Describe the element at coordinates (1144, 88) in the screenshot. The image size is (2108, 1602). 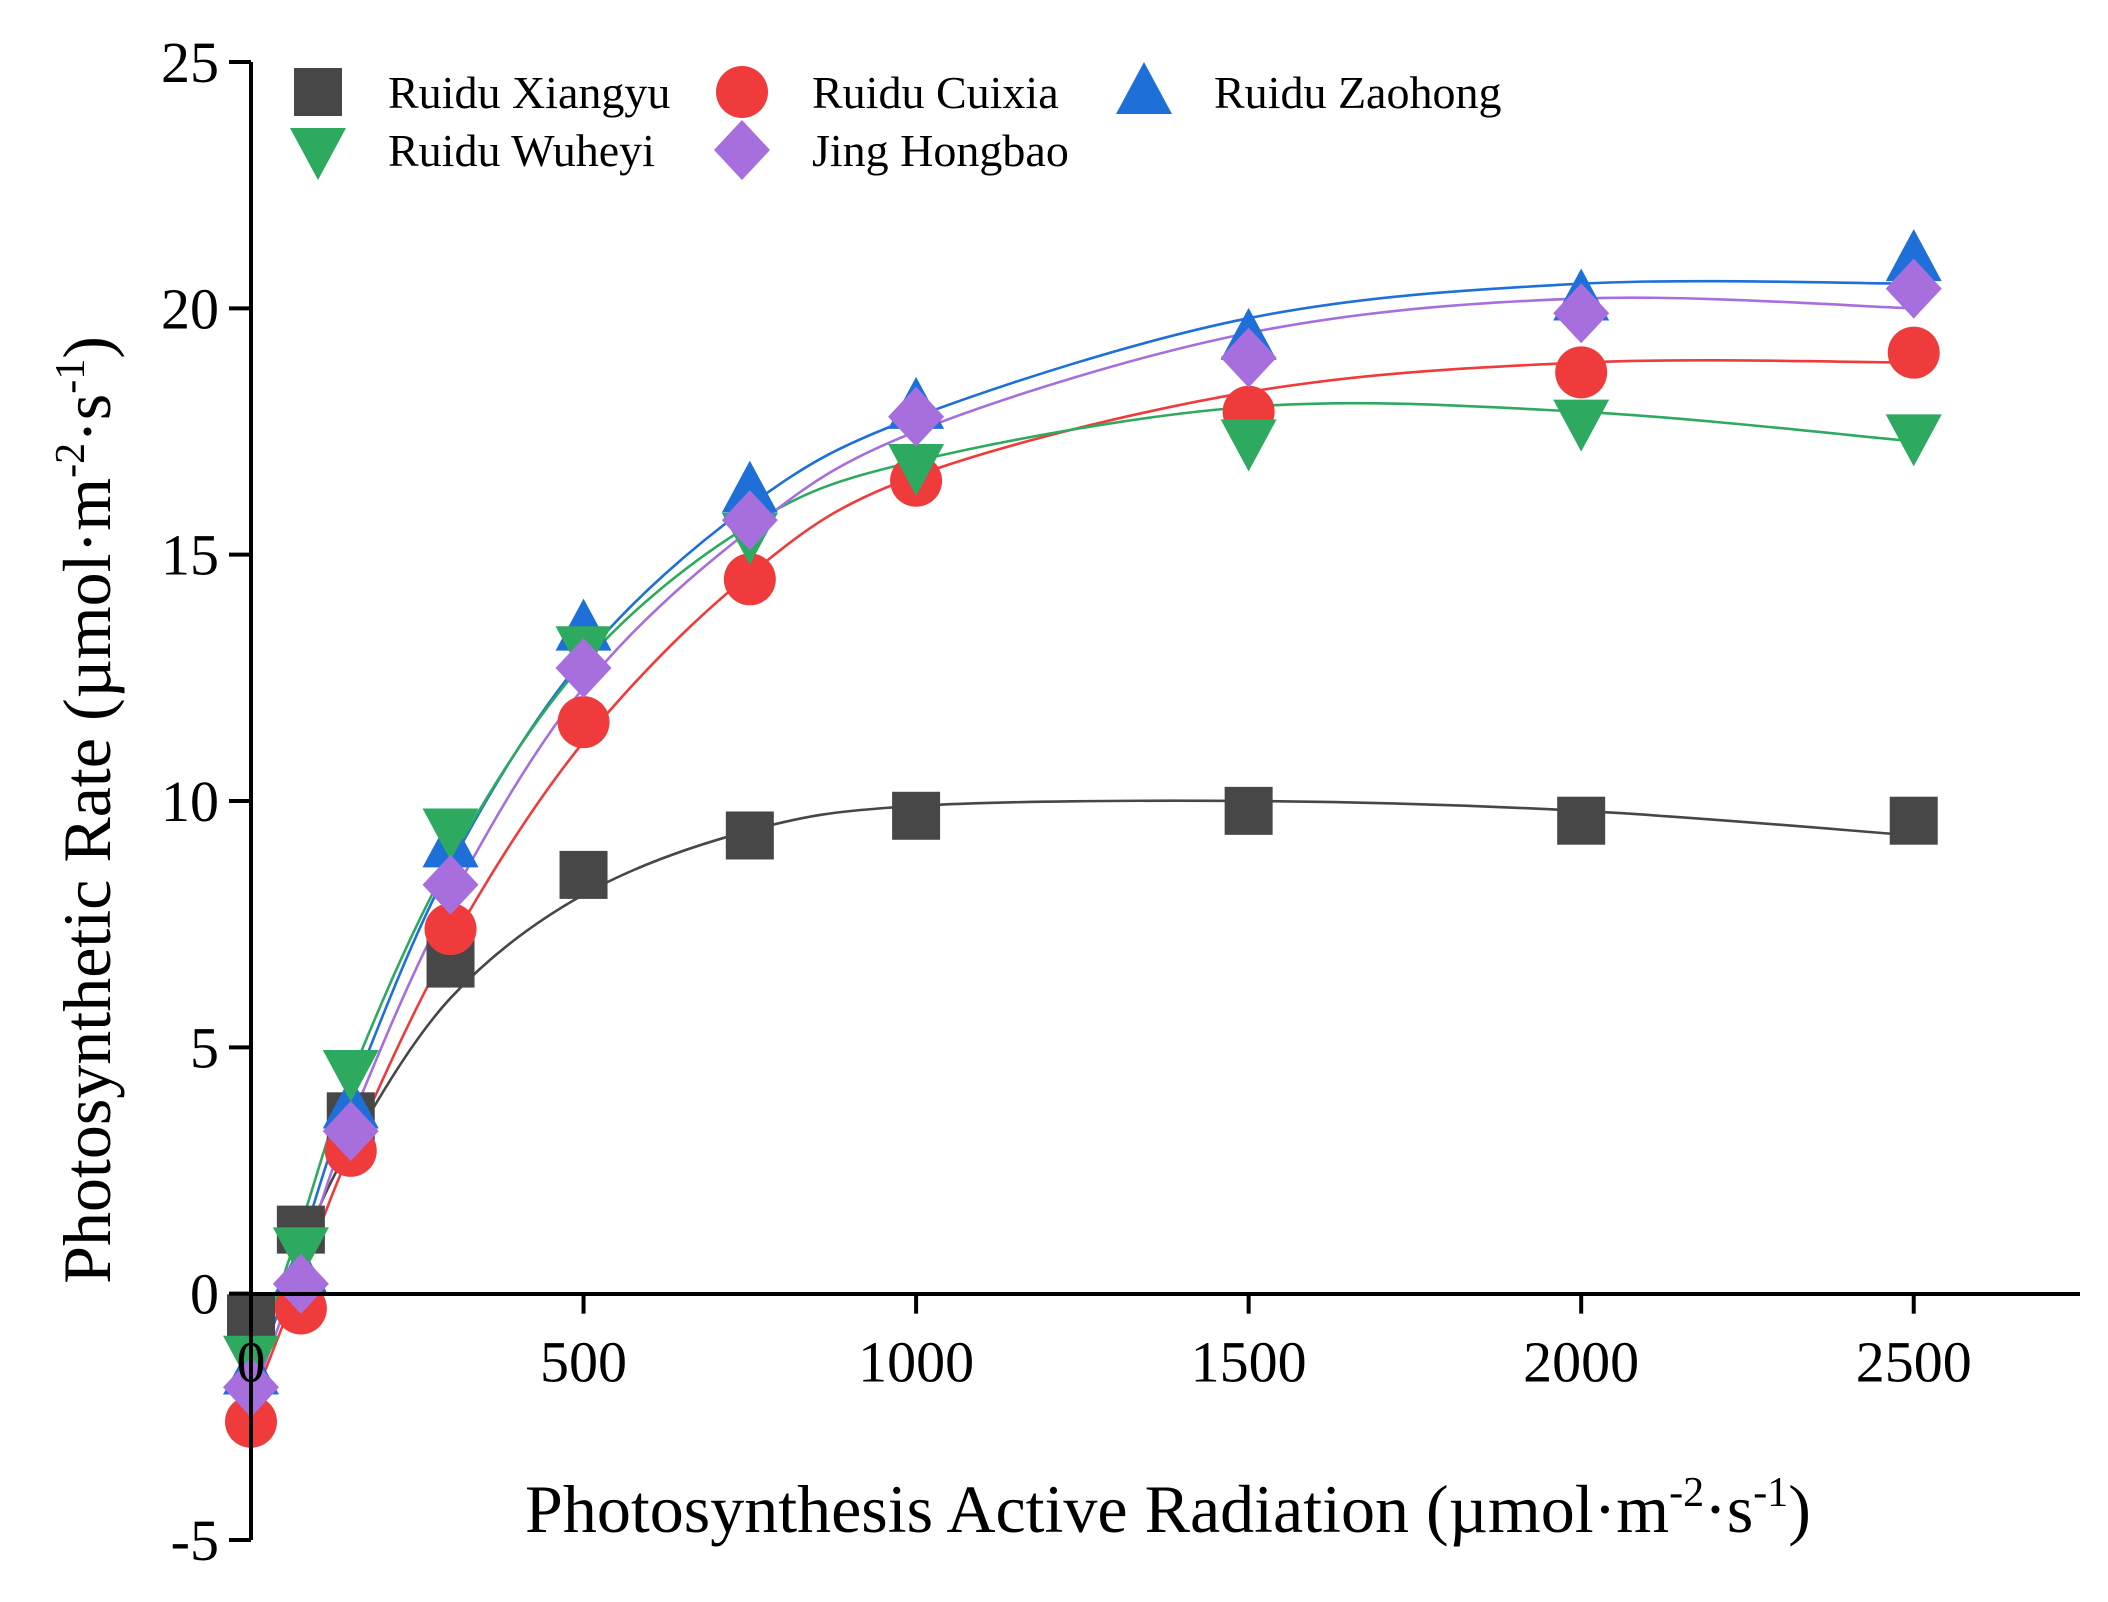
I see `legend-marker-ruidu-zaohong` at that location.